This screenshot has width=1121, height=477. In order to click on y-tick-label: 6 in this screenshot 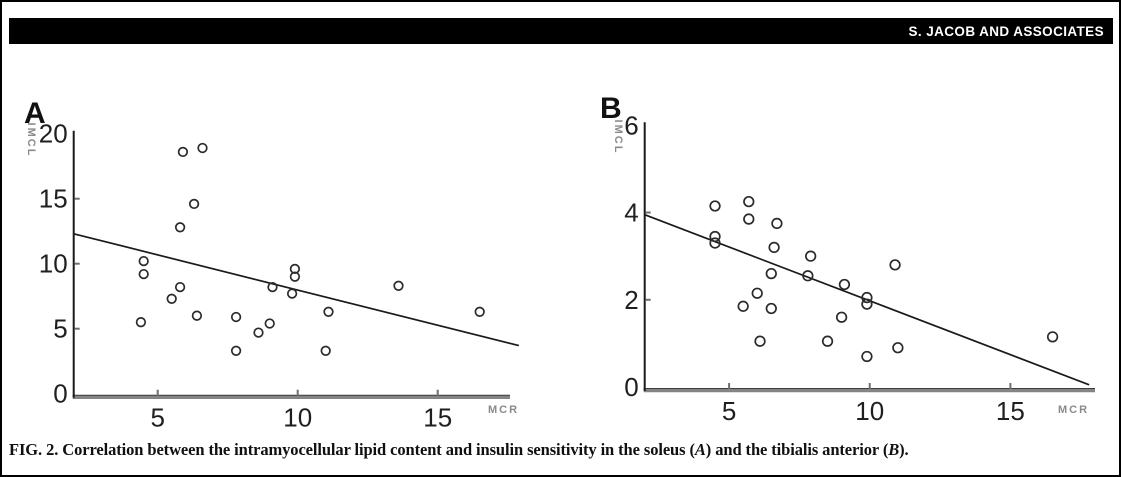, I will do `click(631, 125)`.